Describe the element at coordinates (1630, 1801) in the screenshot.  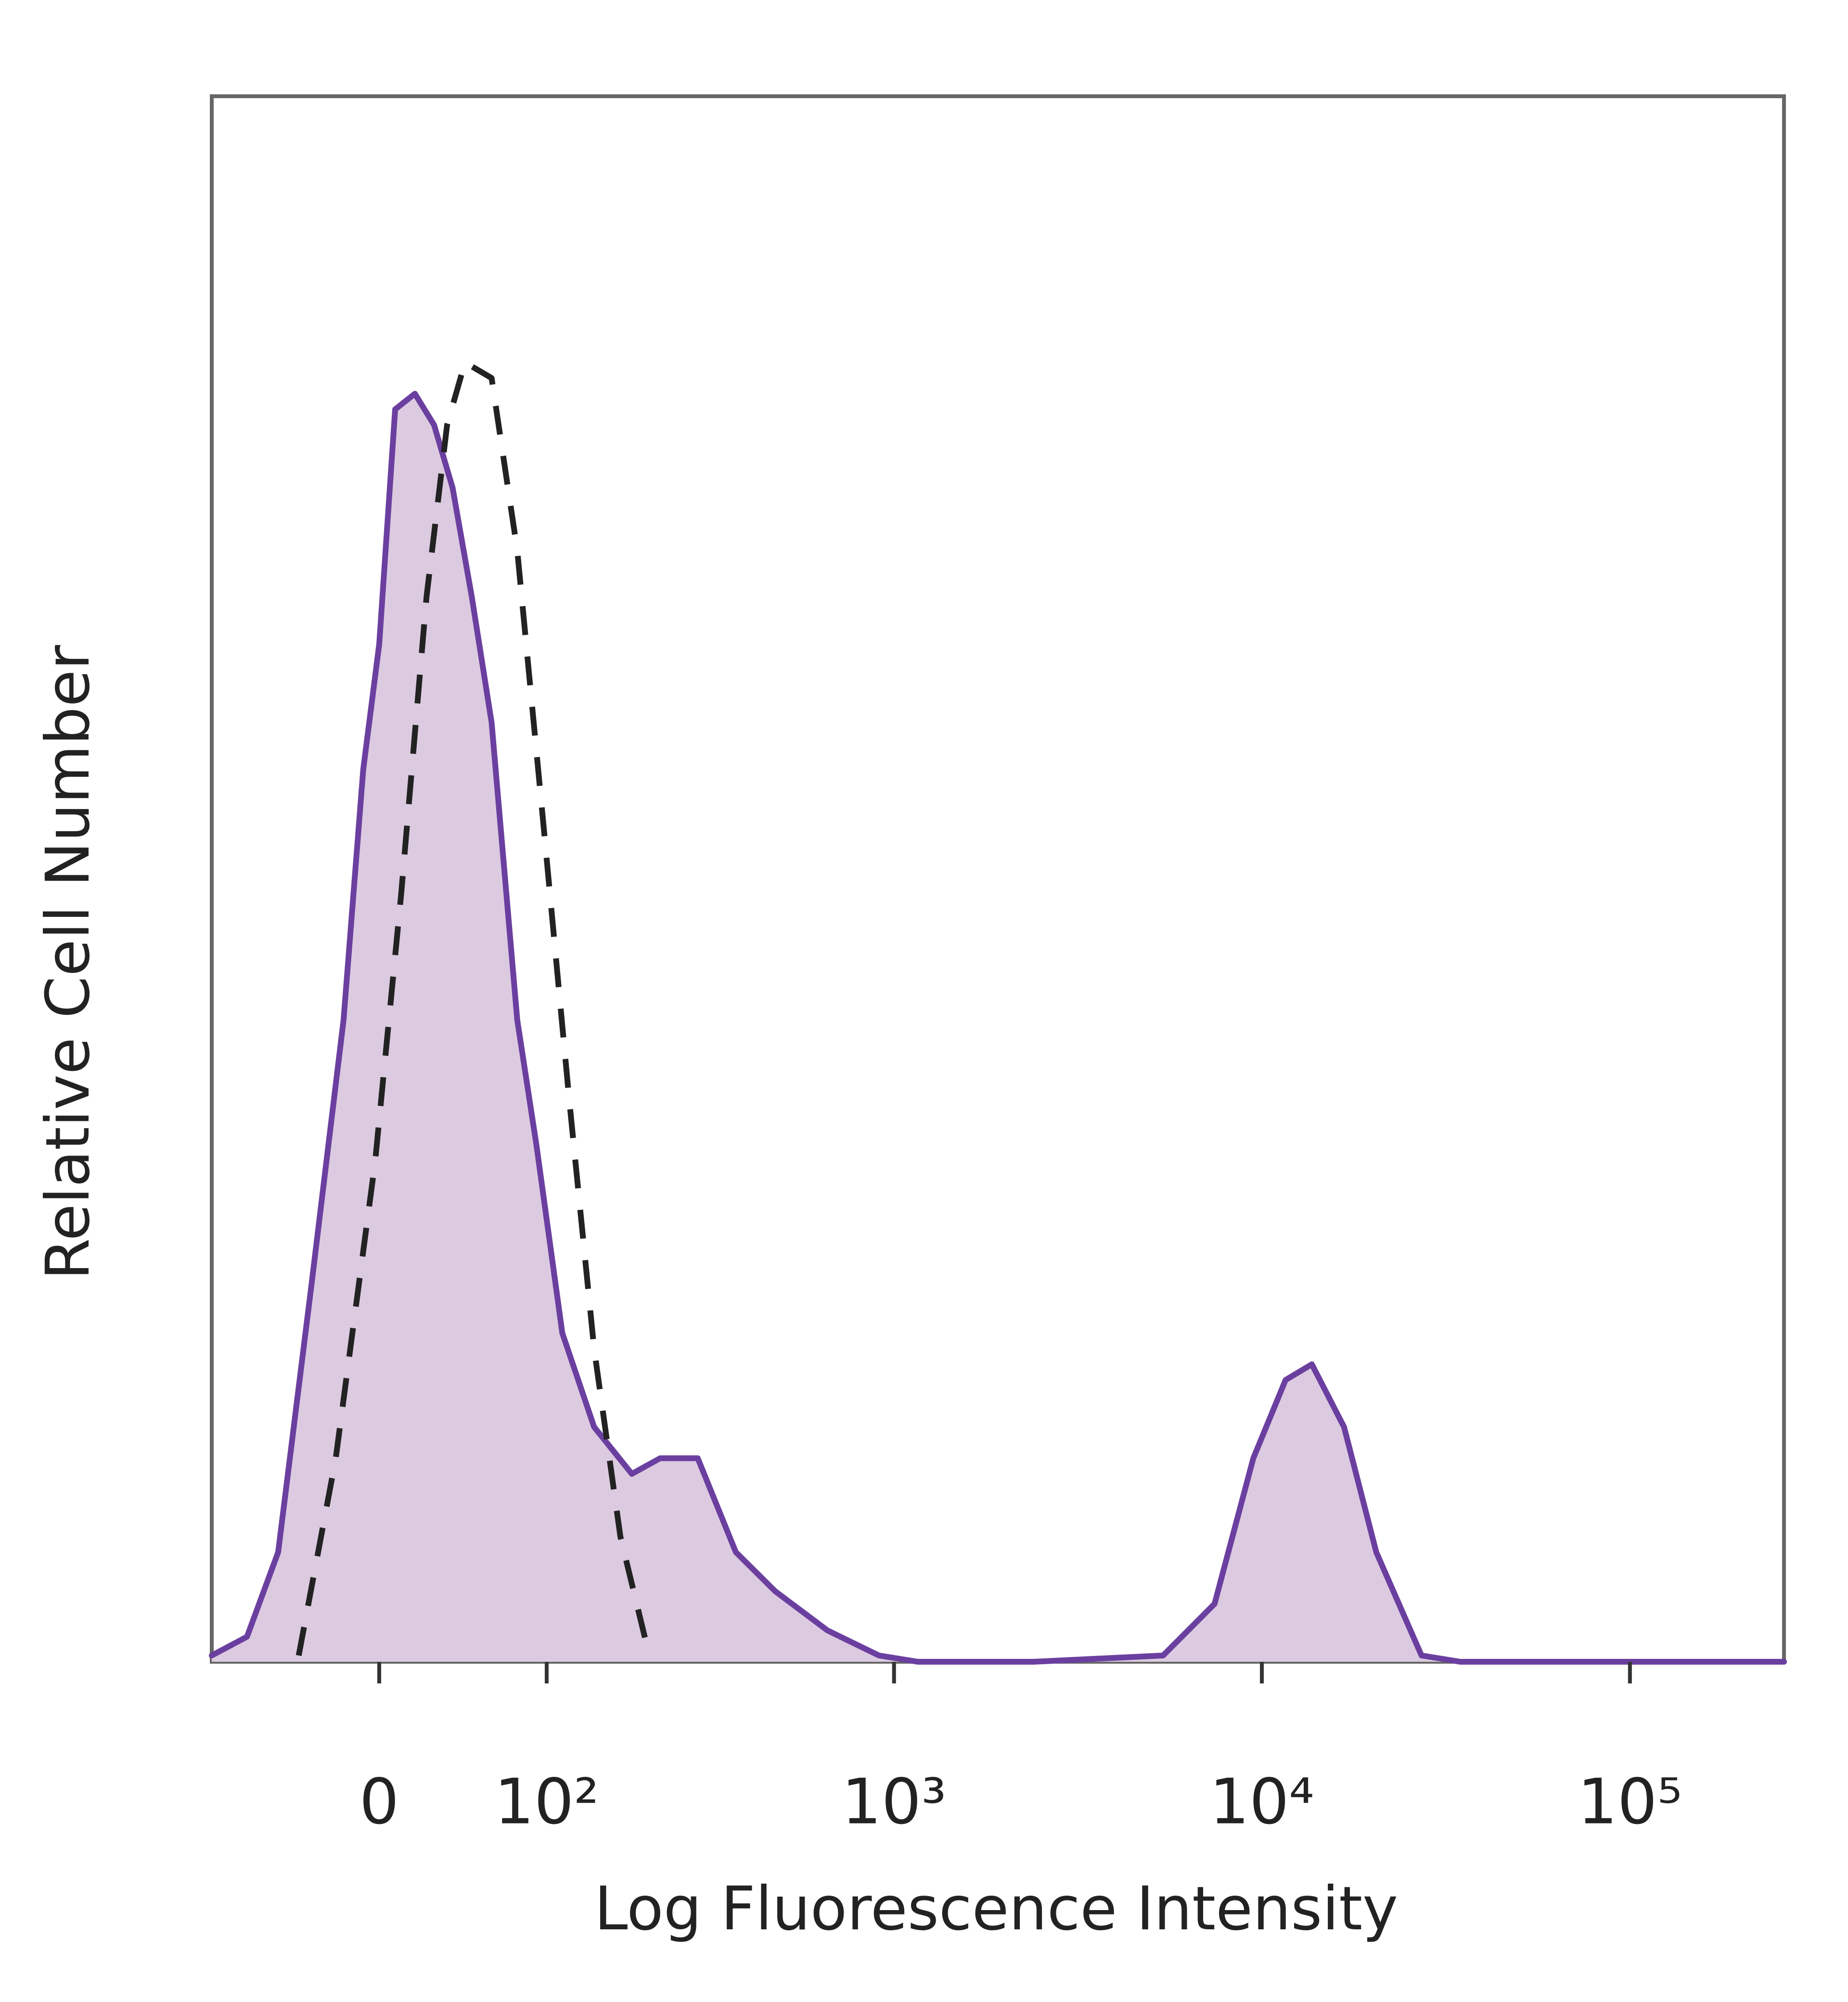
I see `x-tick-label: 10⁵` at that location.